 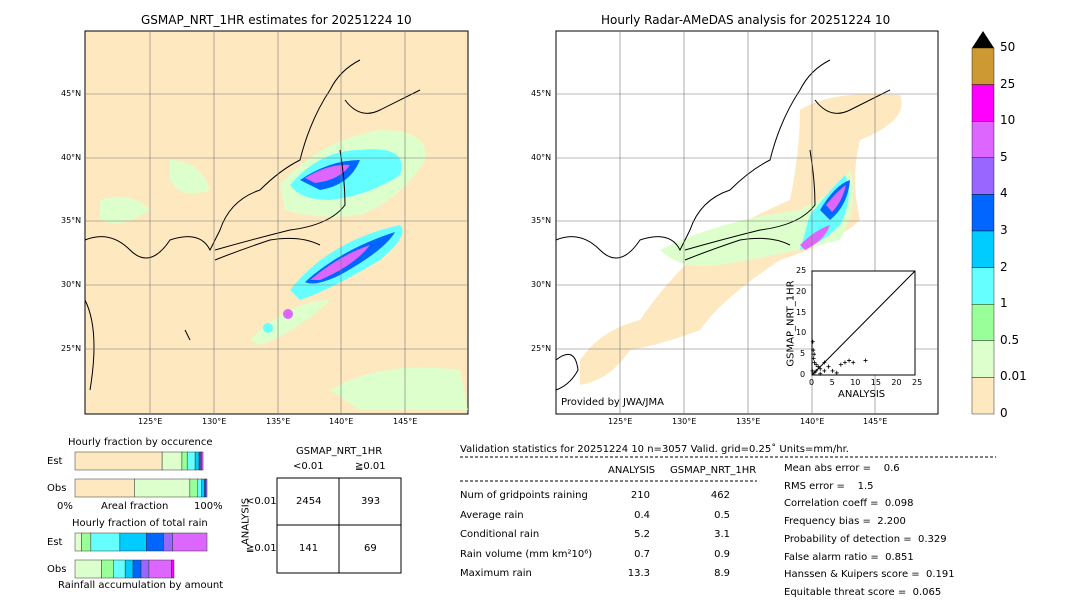 What do you see at coordinates (140, 523) in the screenshot?
I see `rain-fraction-title: Hourly fraction of total rain` at bounding box center [140, 523].